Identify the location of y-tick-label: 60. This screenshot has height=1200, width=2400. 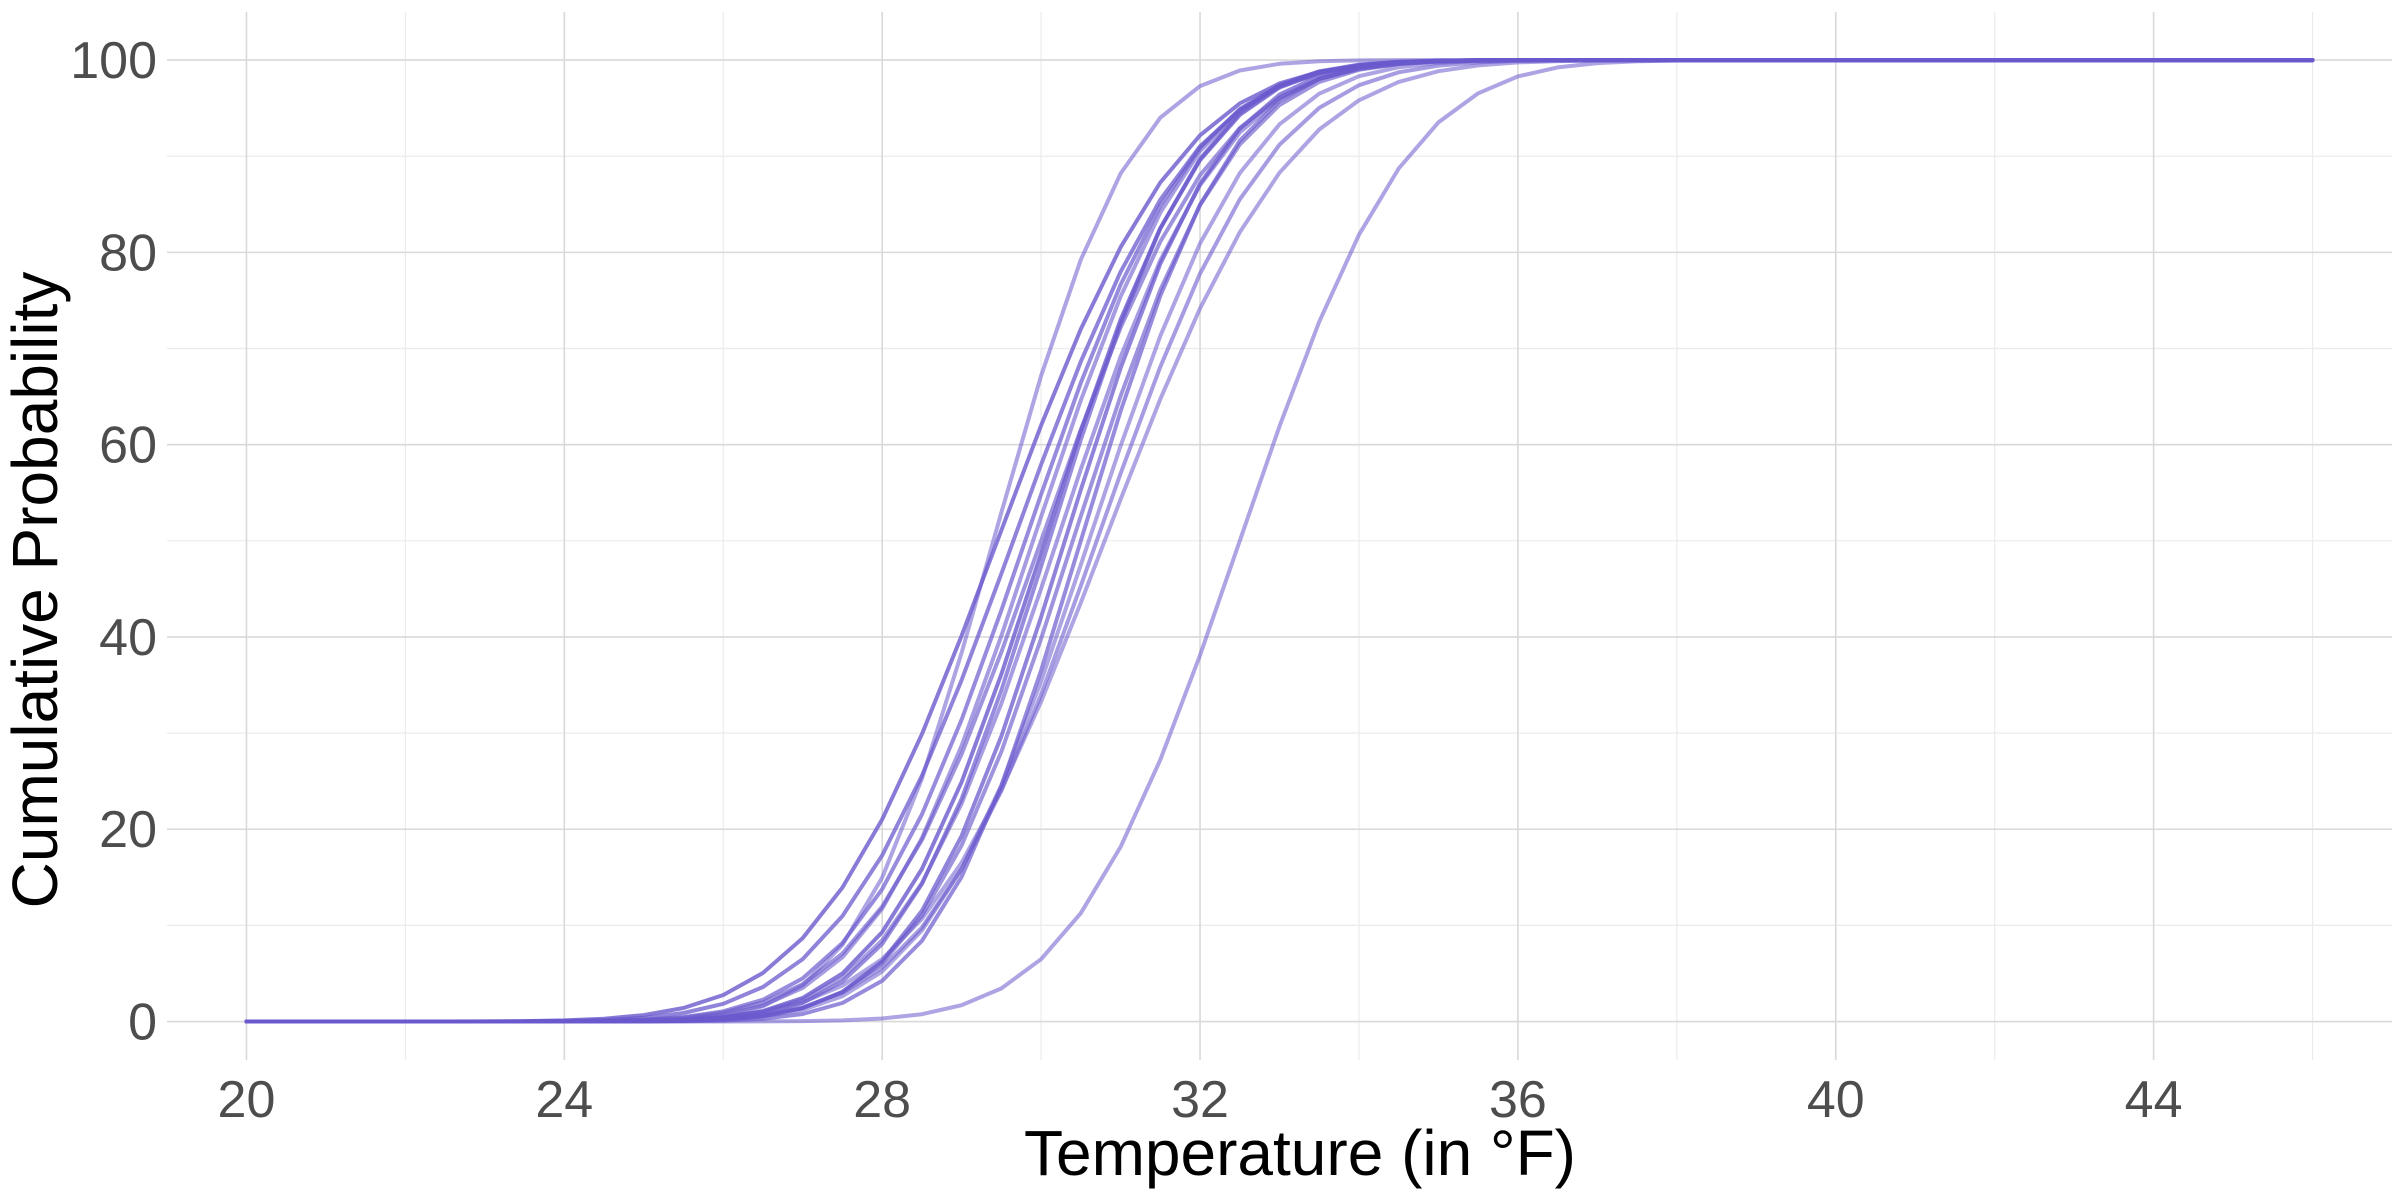
(128, 446).